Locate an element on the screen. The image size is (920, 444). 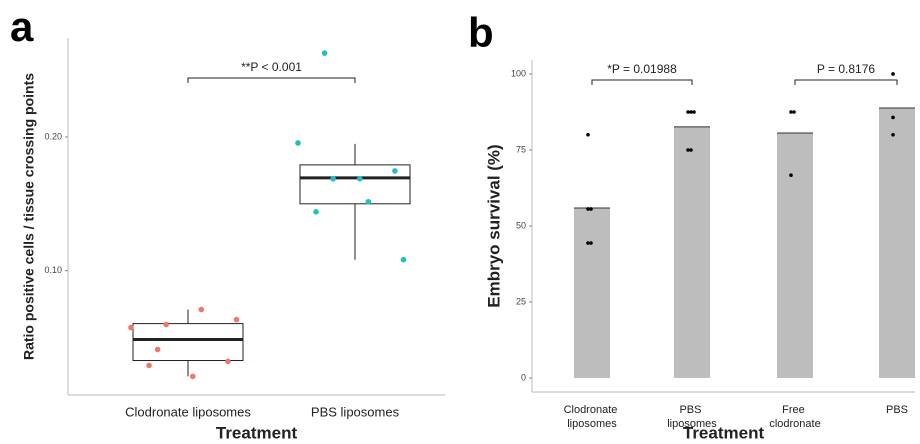
y-tick-label: 0 is located at coordinates (523, 377).